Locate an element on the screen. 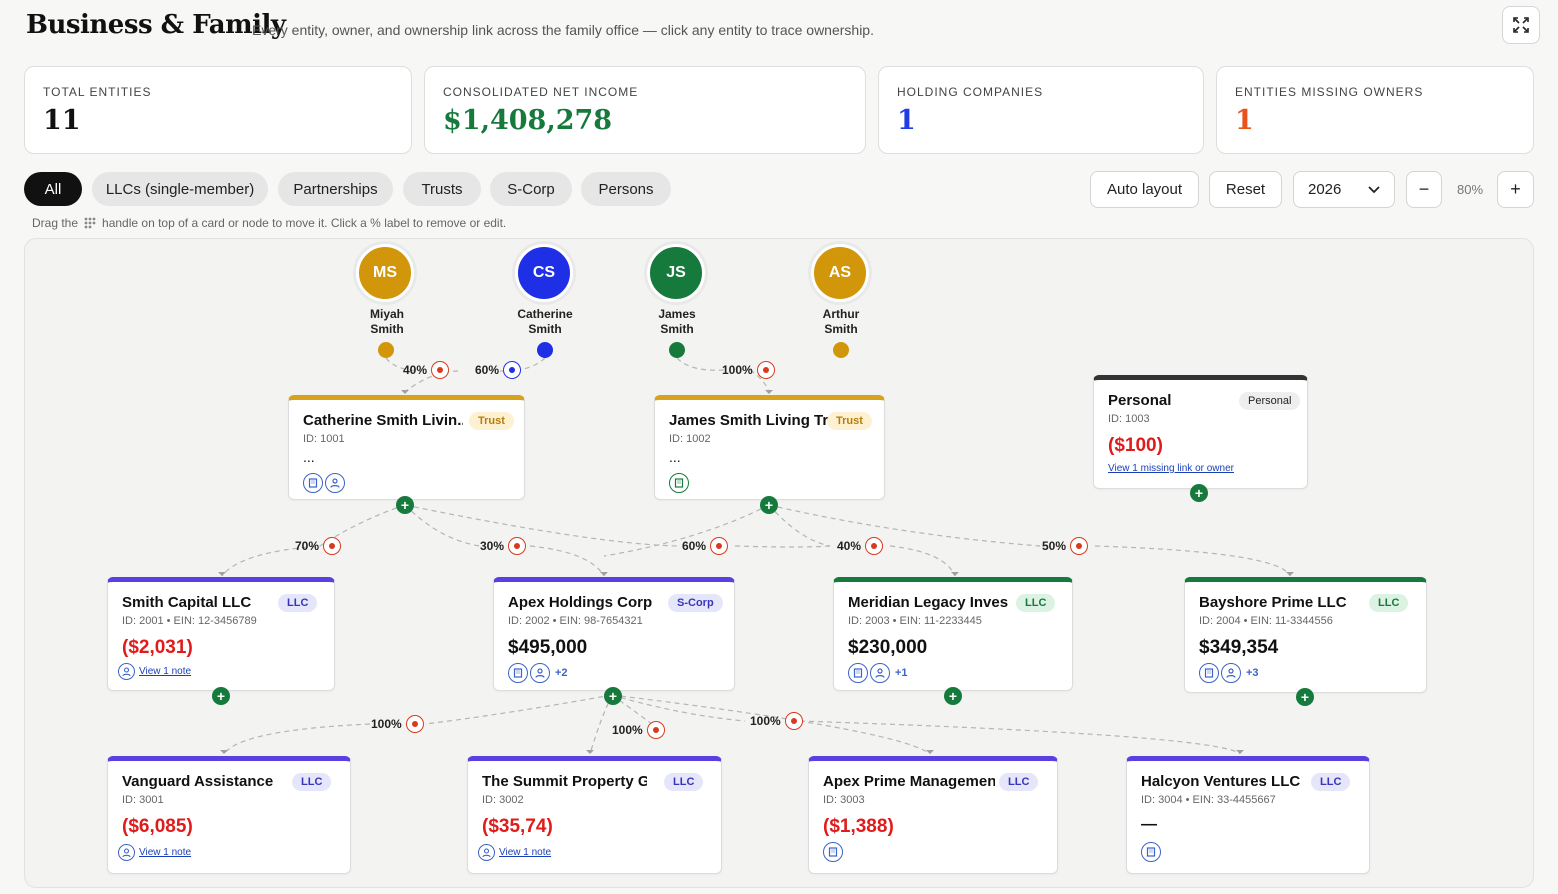 Image resolution: width=1558 pixels, height=894 pixels. filter-persons: Persons is located at coordinates (626, 189).